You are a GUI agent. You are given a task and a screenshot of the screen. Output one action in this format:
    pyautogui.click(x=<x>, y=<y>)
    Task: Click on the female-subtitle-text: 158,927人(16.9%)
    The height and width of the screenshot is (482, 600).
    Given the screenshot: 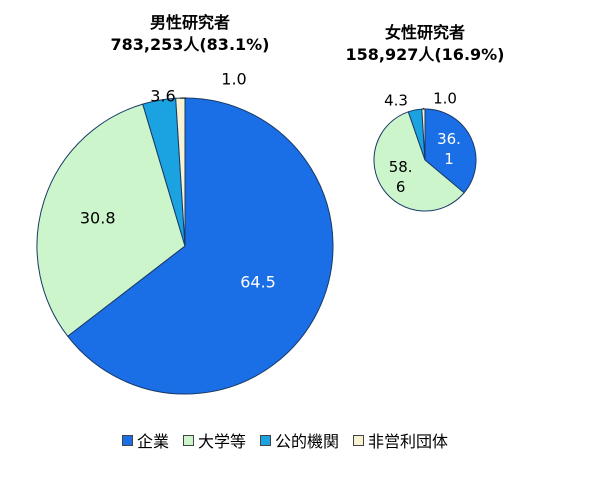 What is the action you would take?
    pyautogui.click(x=425, y=54)
    